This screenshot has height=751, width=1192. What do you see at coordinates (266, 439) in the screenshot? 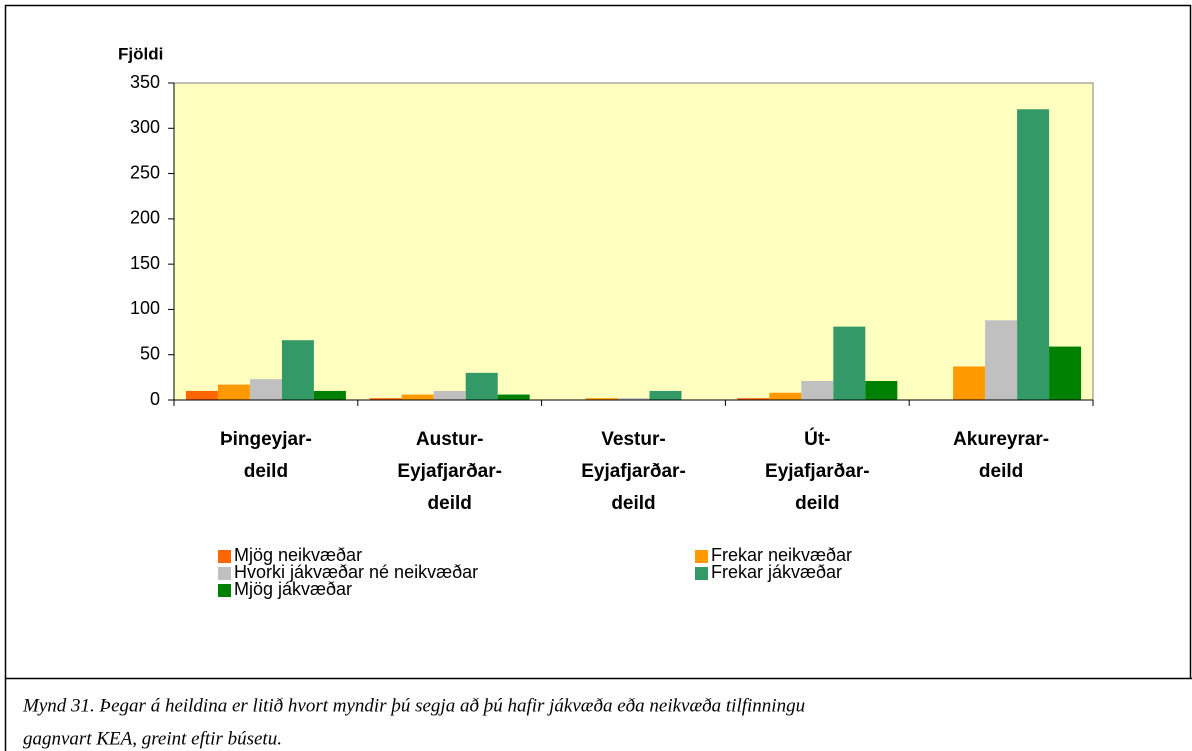
I see `x-tick-label: Þingeyjar-` at bounding box center [266, 439].